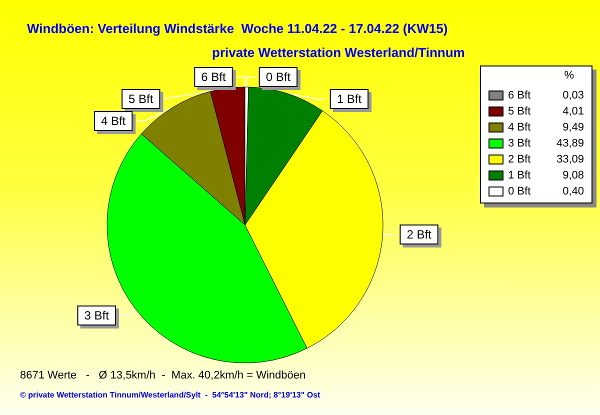  I want to click on text: 8671 Werte - Ø 13,5km/h - Max. 40,2km/h = Windböen, so click(163, 376).